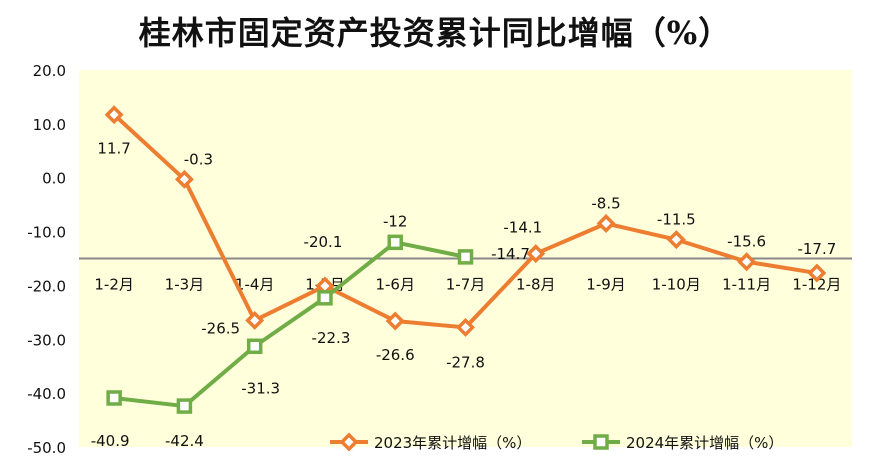 This screenshot has height=468, width=870. I want to click on data-label: -22.3, so click(331, 338).